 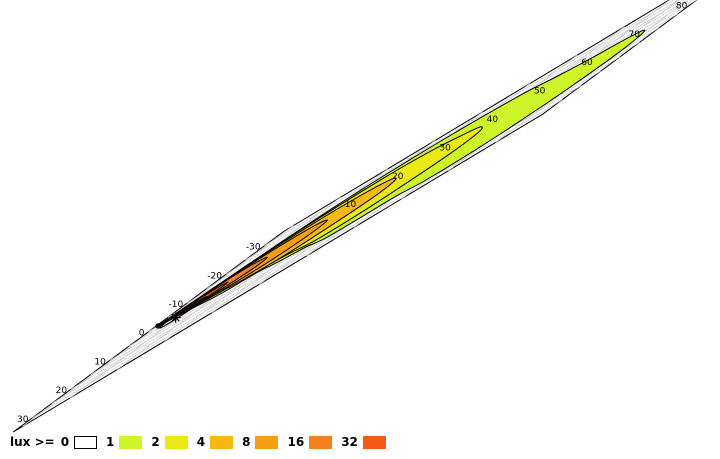 I want to click on legend-item: 2, so click(x=169, y=442).